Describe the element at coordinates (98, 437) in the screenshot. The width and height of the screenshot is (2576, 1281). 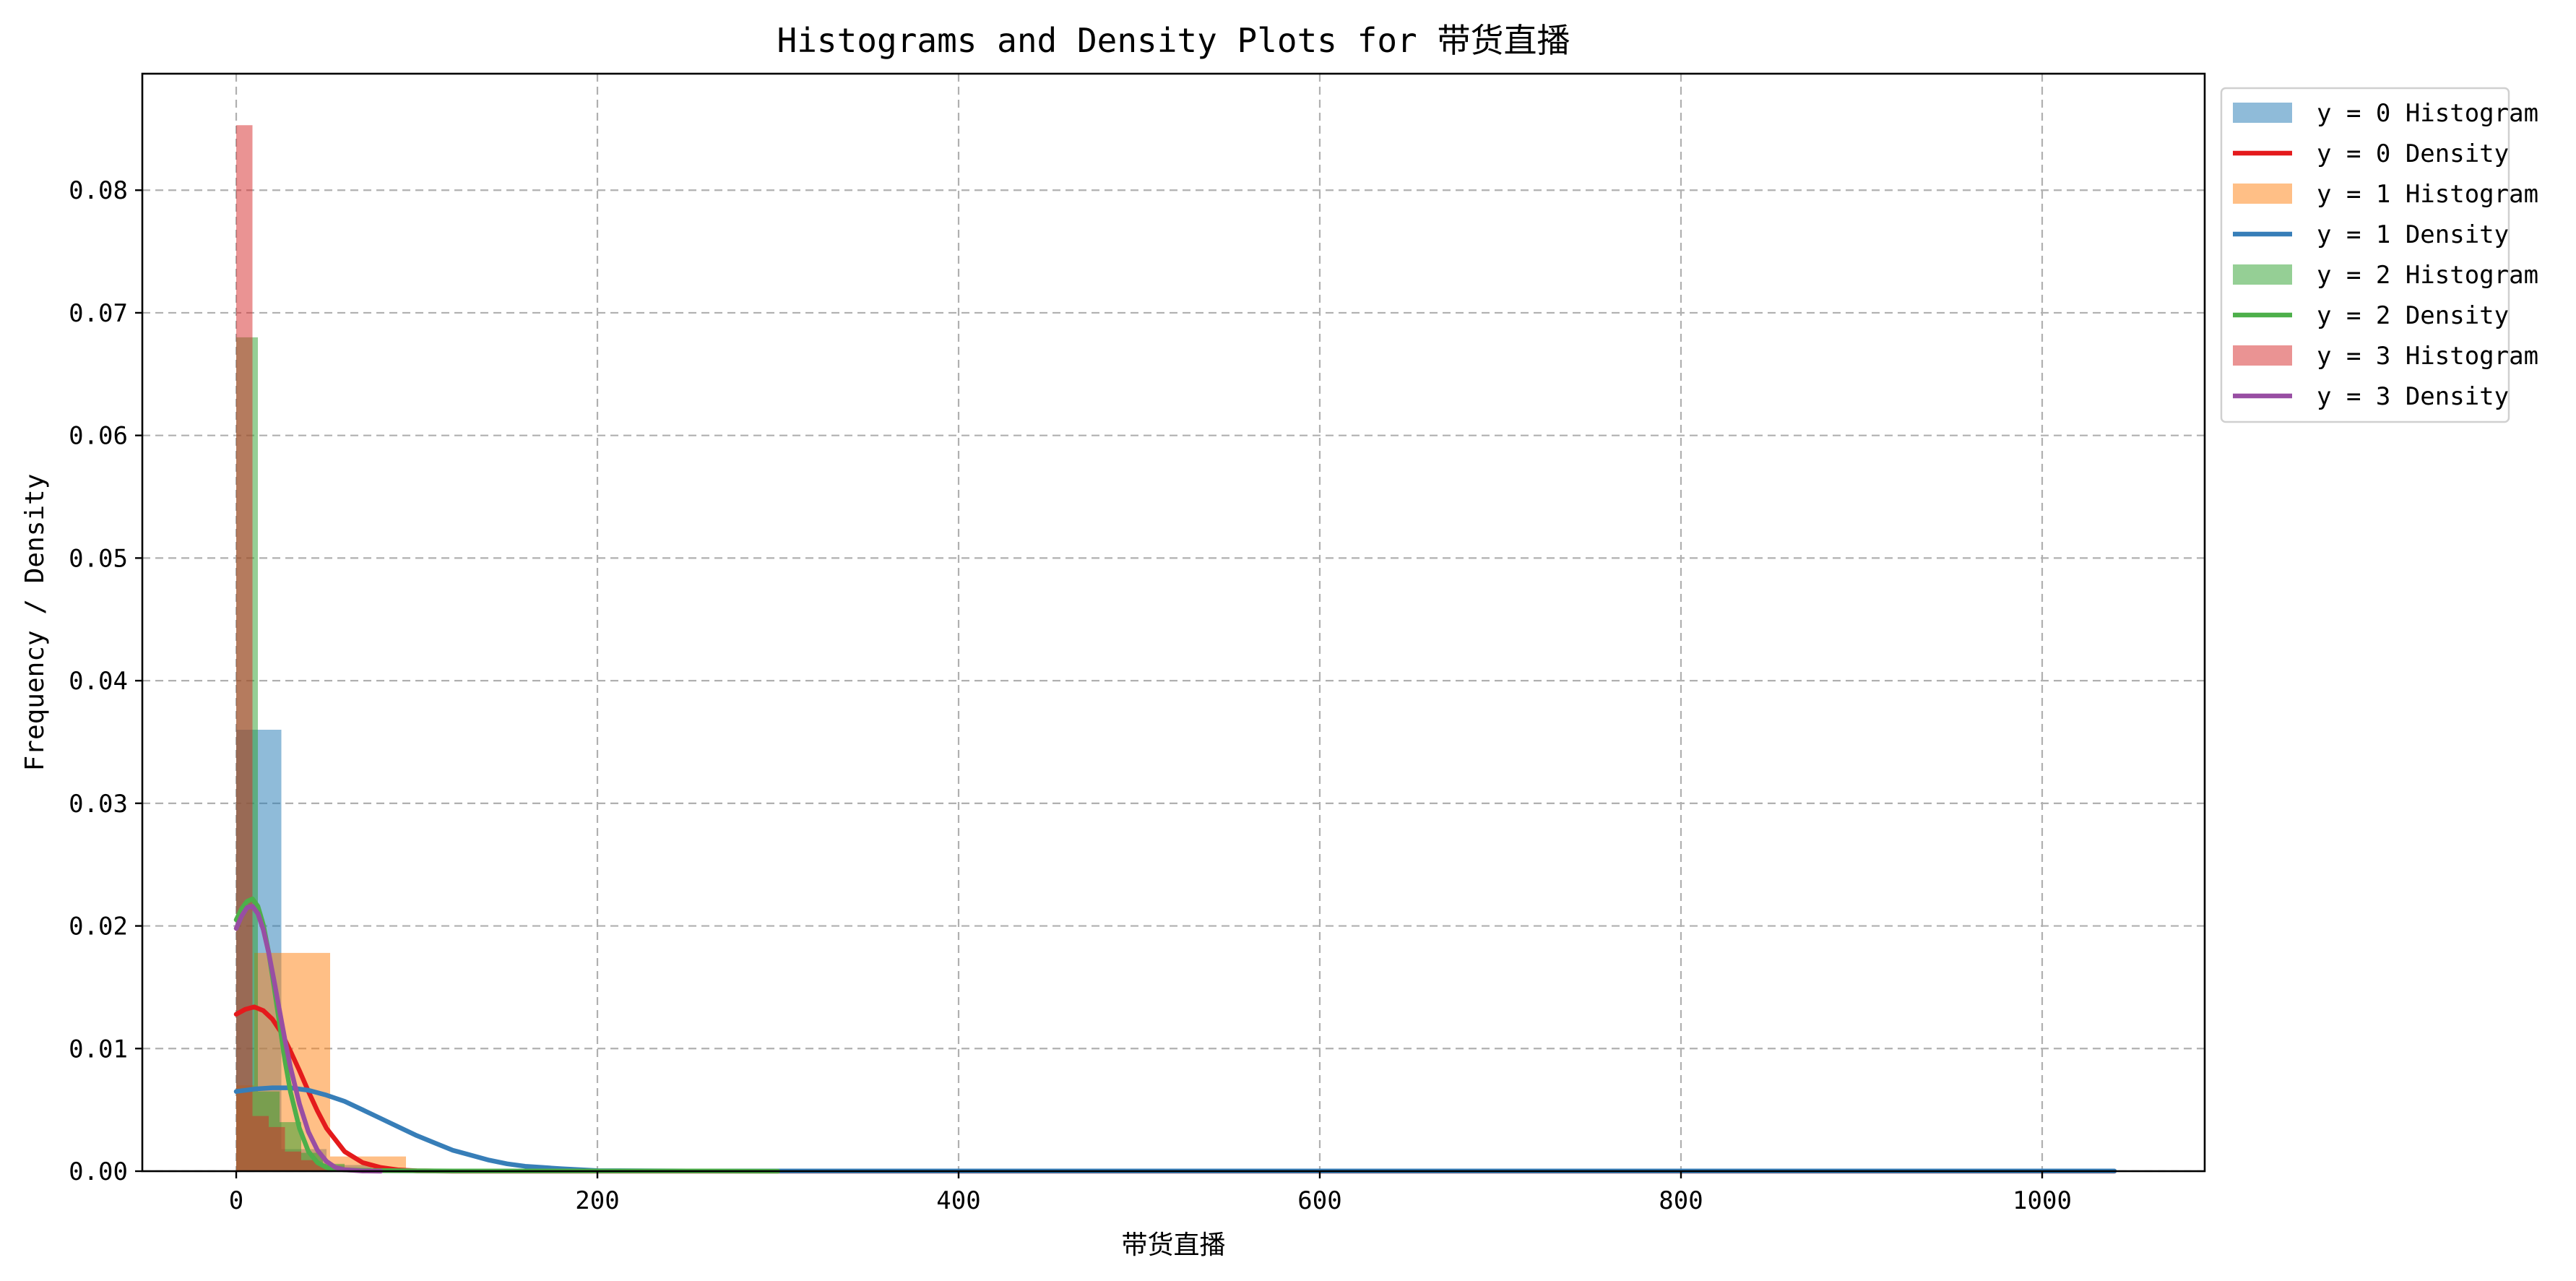
I see `y-tick-label: 0.06` at that location.